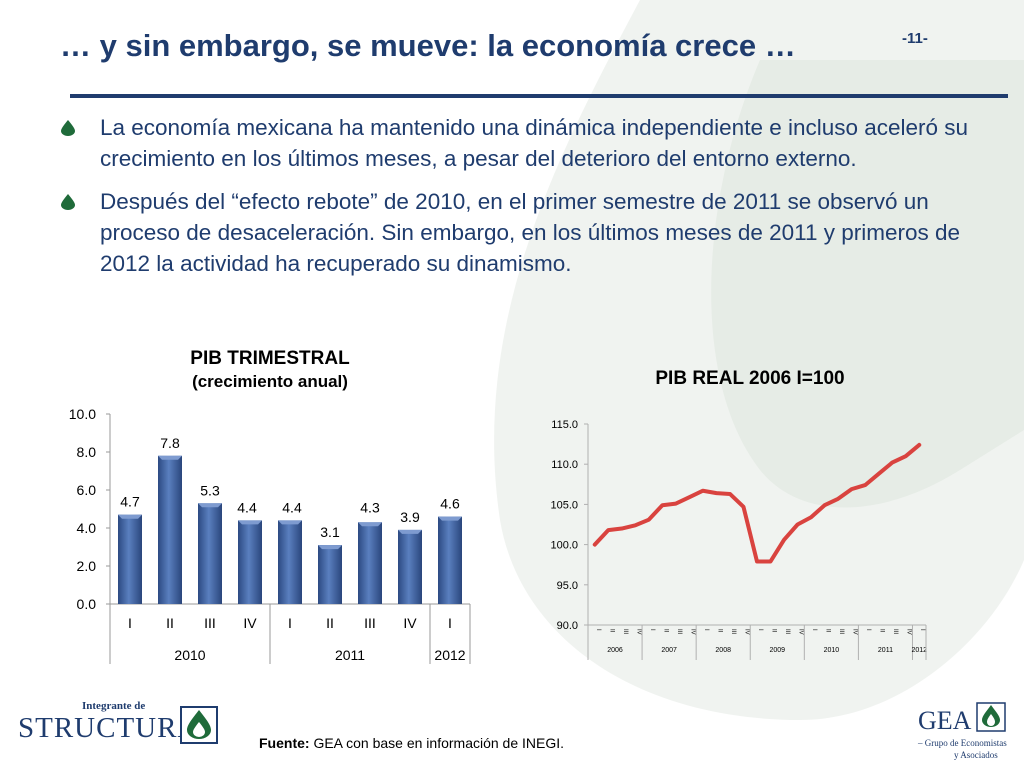 This screenshot has width=1024, height=768. What do you see at coordinates (915, 38) in the screenshot?
I see `page-number: -11-` at bounding box center [915, 38].